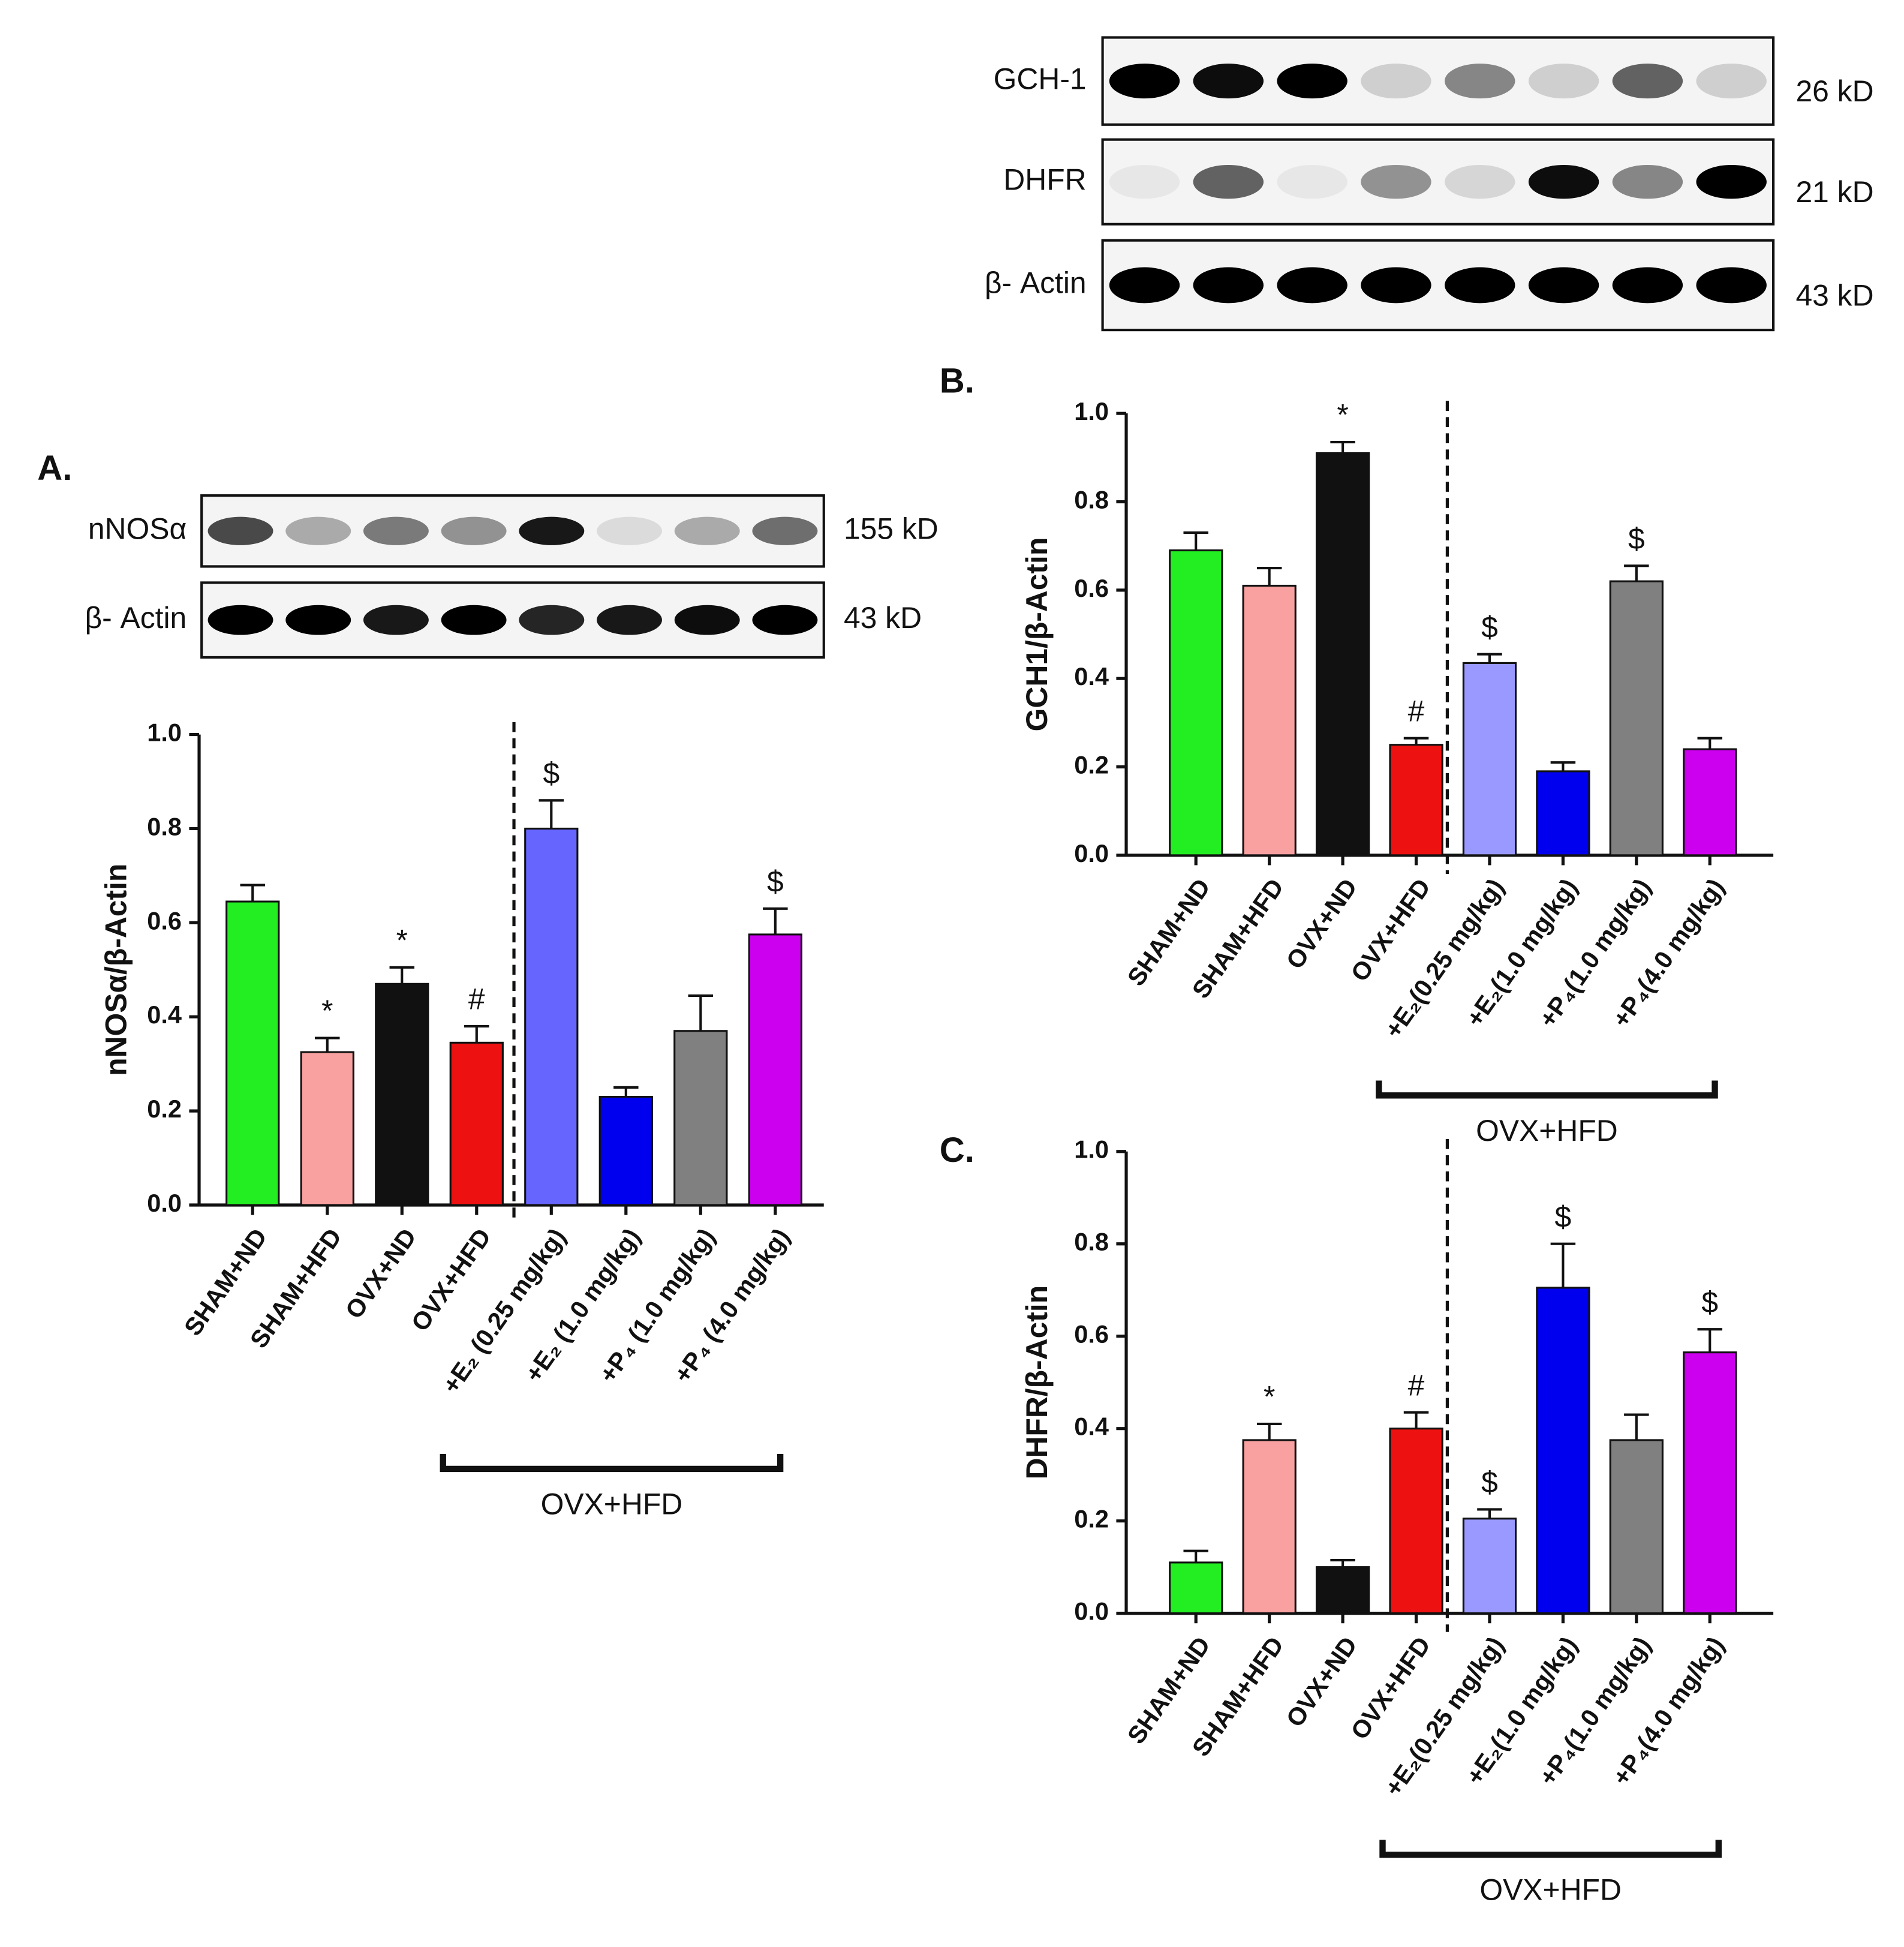  I want to click on group-label: OVX+HFD, so click(1547, 1130).